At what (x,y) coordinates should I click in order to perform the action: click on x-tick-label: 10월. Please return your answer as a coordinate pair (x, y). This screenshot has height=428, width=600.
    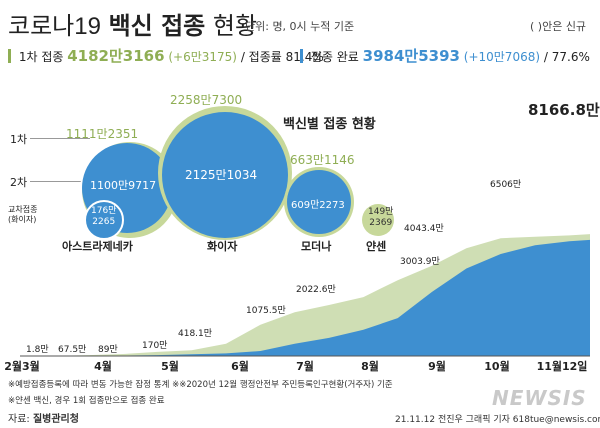
    Looking at the image, I should click on (496, 366).